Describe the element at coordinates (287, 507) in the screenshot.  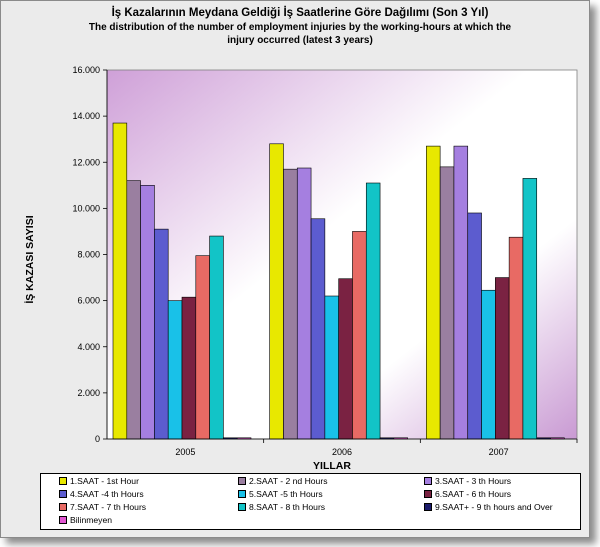
I see `legend-label: 8.SAAT - 8 th Hours` at that location.